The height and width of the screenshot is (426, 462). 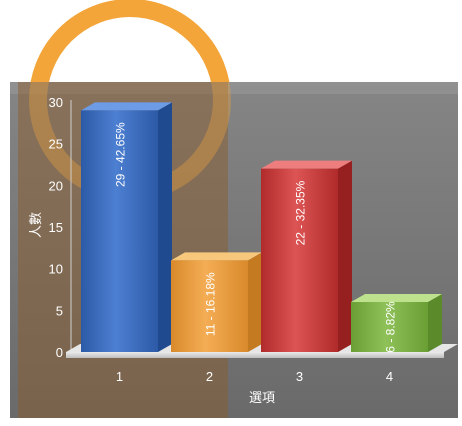 What do you see at coordinates (56, 144) in the screenshot?
I see `y-tick-label: 25` at bounding box center [56, 144].